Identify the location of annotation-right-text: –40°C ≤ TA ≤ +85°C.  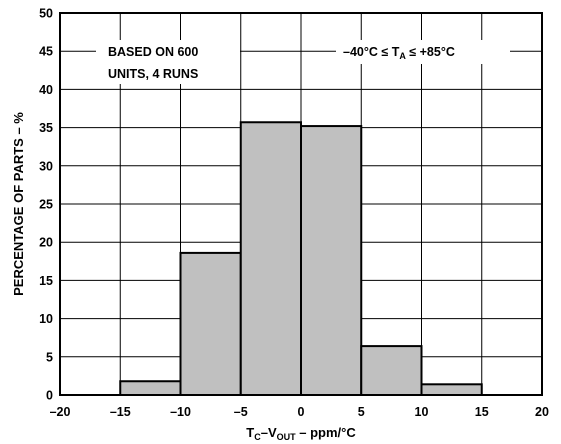
(399, 53).